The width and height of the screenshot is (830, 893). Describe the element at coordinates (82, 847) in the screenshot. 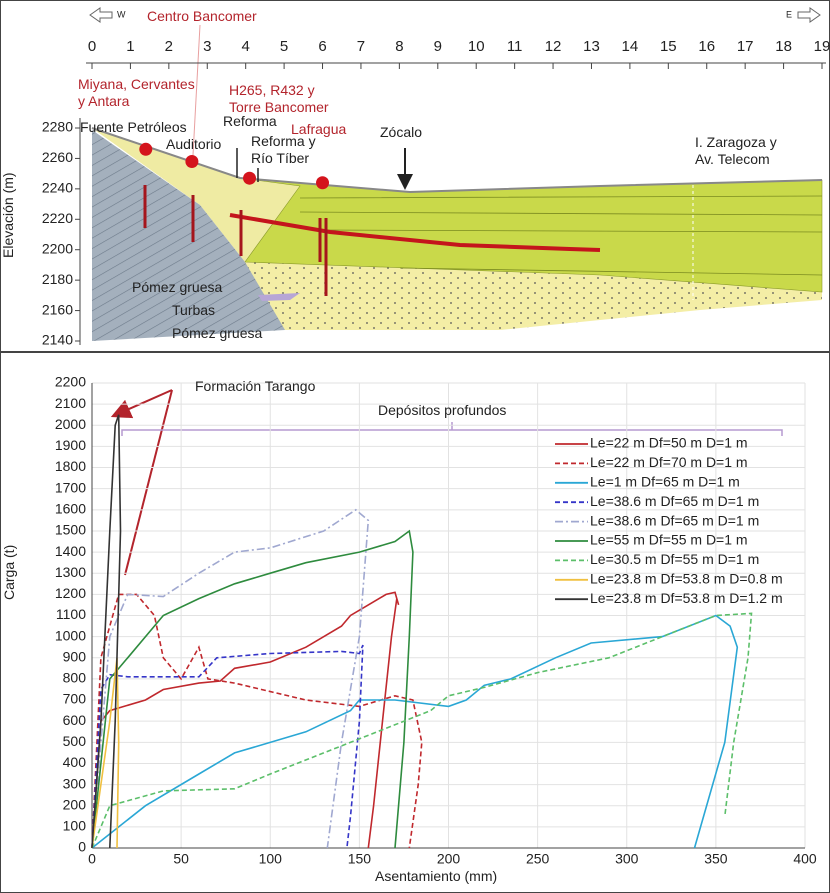

I see `y-tick-label: 0` at that location.